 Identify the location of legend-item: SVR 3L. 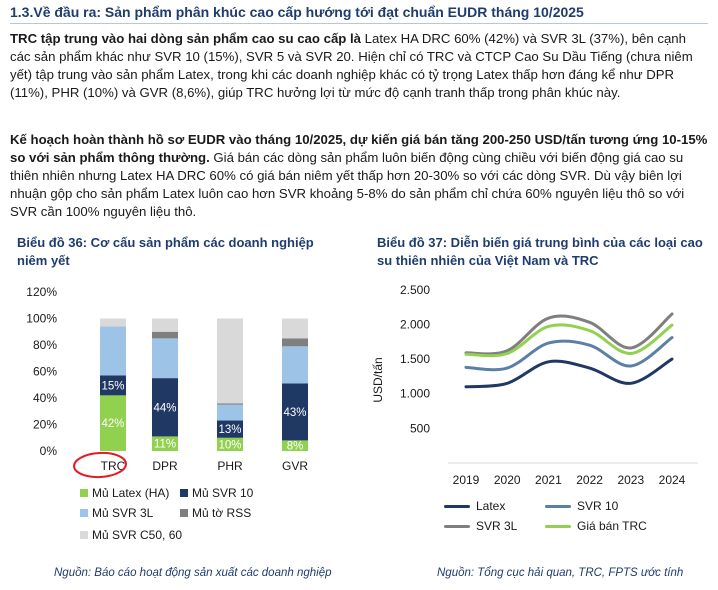
(480, 526).